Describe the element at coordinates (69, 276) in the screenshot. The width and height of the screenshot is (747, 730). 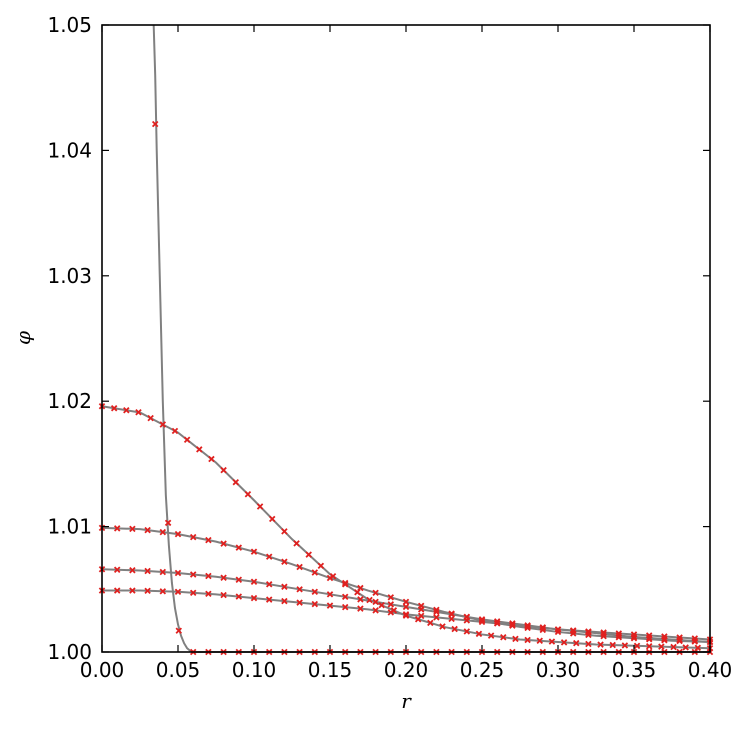
I see `y-tick-label-4: 1.03` at that location.